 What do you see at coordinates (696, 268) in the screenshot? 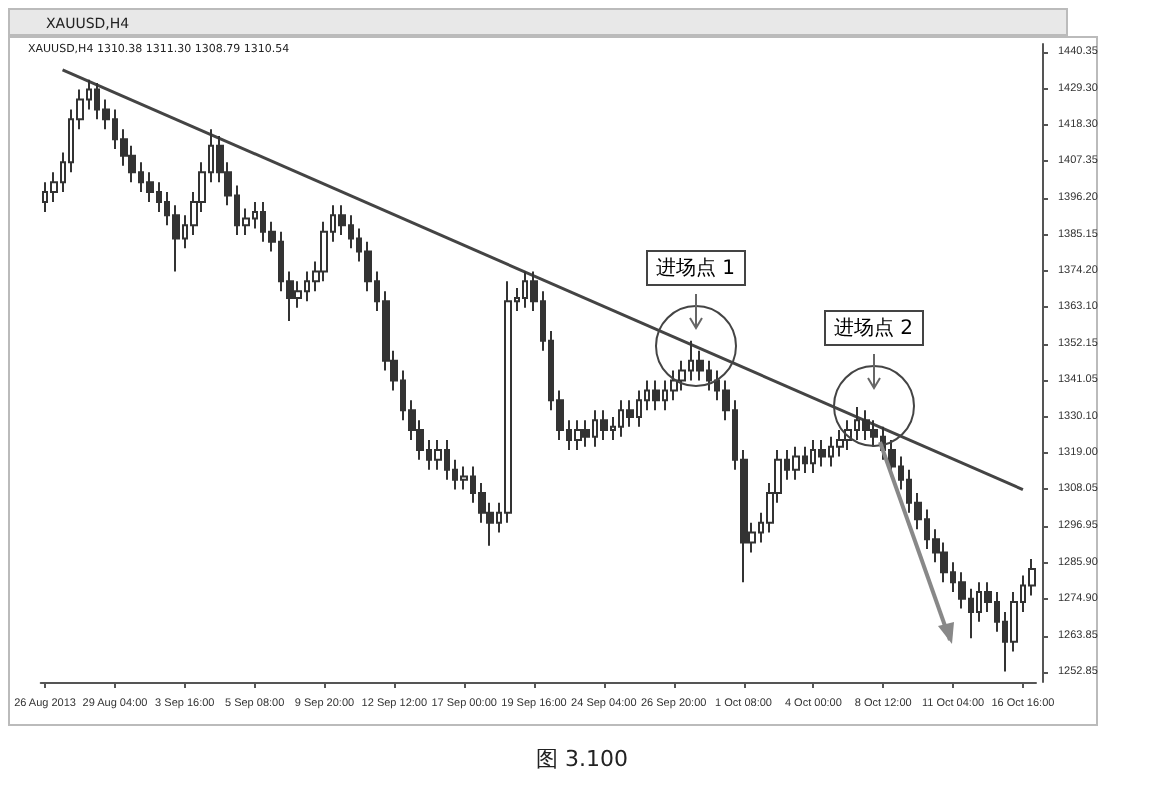
I see `annotation: 进场点 1` at bounding box center [696, 268].